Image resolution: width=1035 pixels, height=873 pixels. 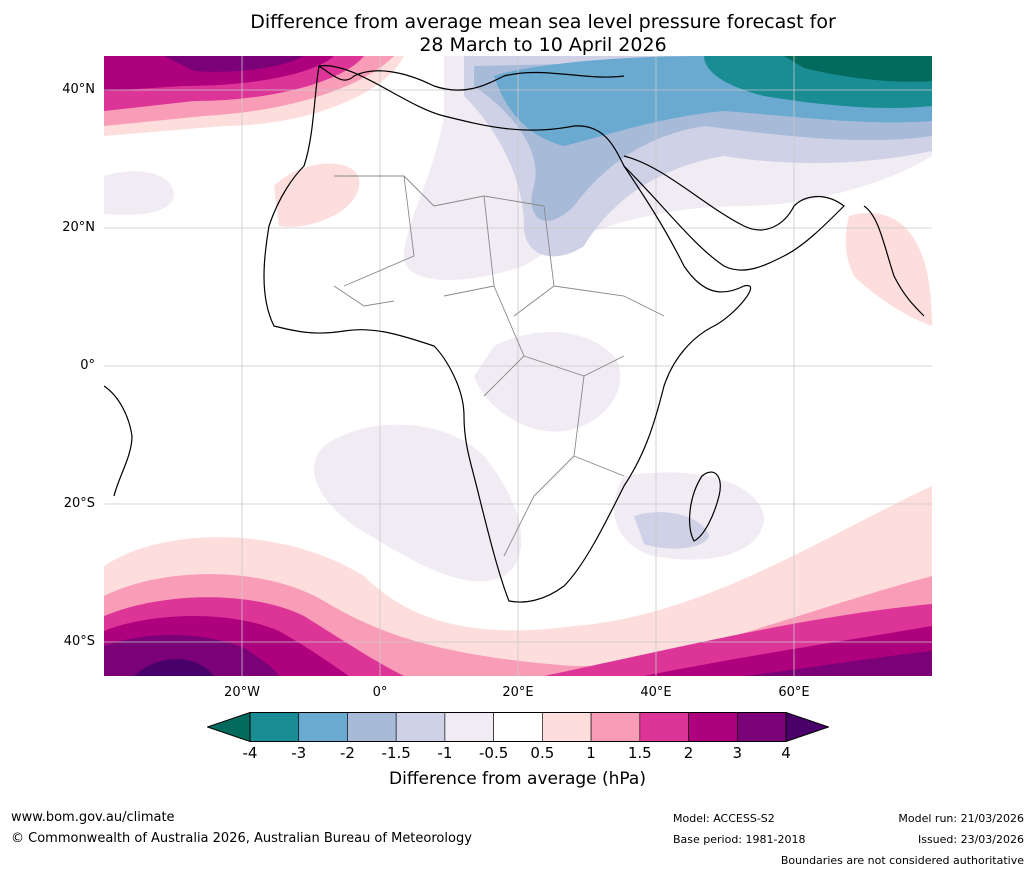 What do you see at coordinates (118, 441) in the screenshot?
I see `south-america-coastline` at bounding box center [118, 441].